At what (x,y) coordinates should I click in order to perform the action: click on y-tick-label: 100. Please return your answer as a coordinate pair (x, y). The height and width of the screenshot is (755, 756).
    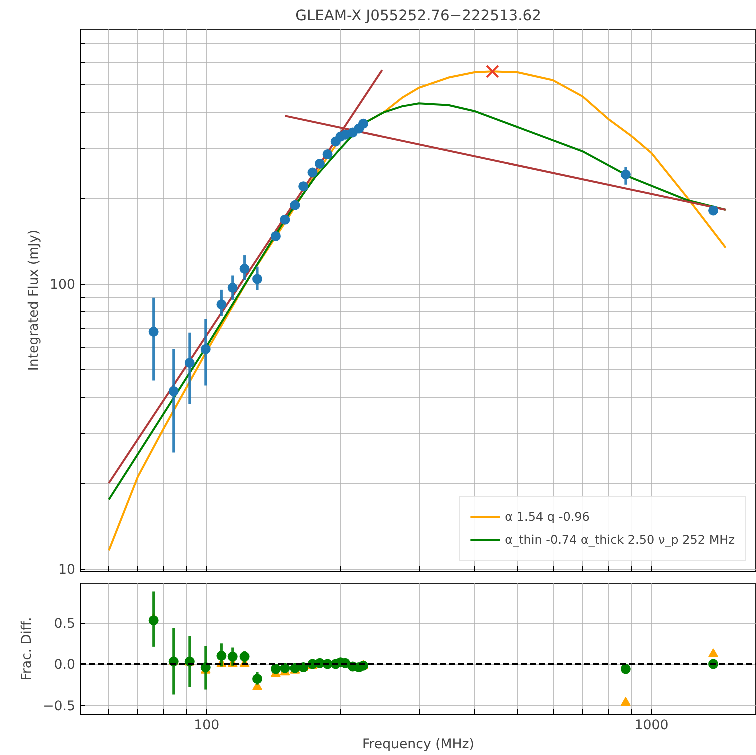
    Looking at the image, I should click on (63, 286).